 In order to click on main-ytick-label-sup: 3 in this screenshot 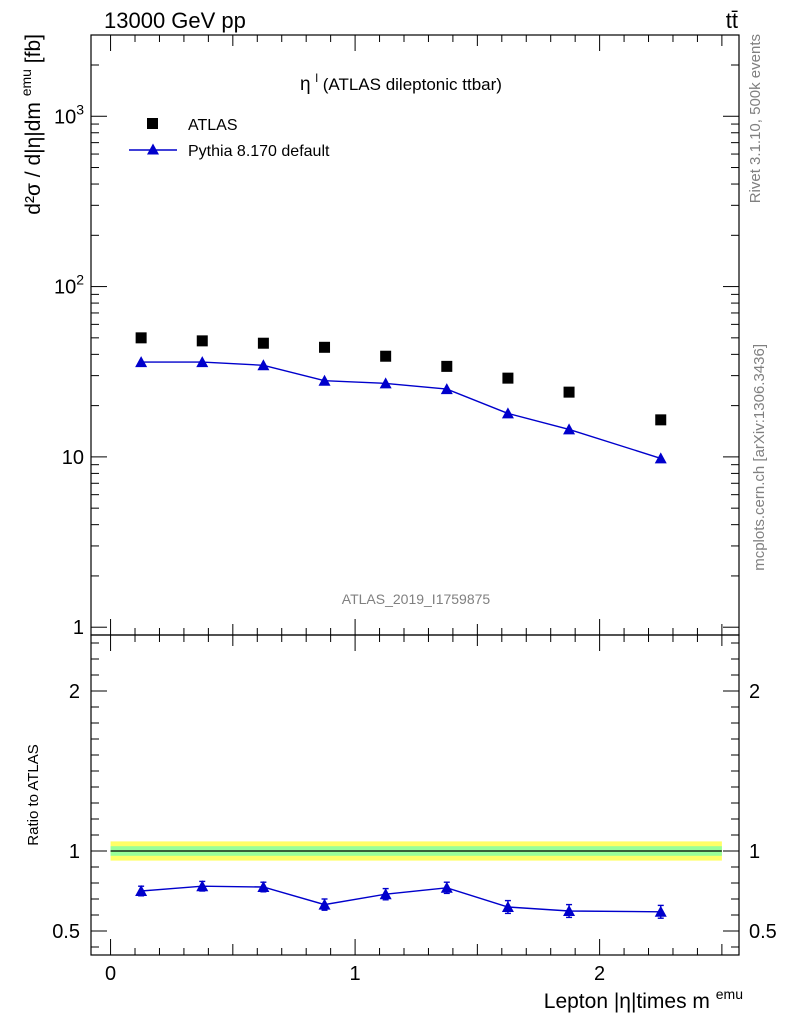, I will do `click(80, 109)`.